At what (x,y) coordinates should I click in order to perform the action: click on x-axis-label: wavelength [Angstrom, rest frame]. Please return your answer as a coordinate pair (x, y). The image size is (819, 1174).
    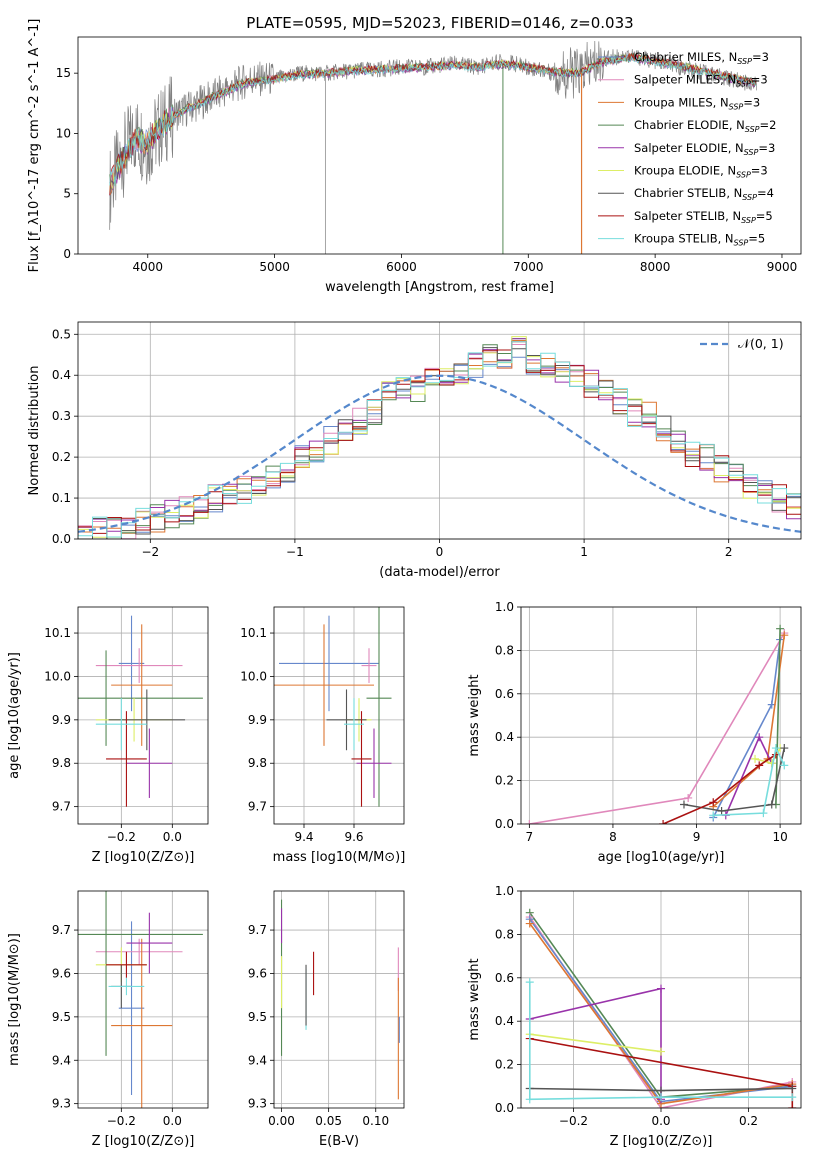
    Looking at the image, I should click on (439, 287).